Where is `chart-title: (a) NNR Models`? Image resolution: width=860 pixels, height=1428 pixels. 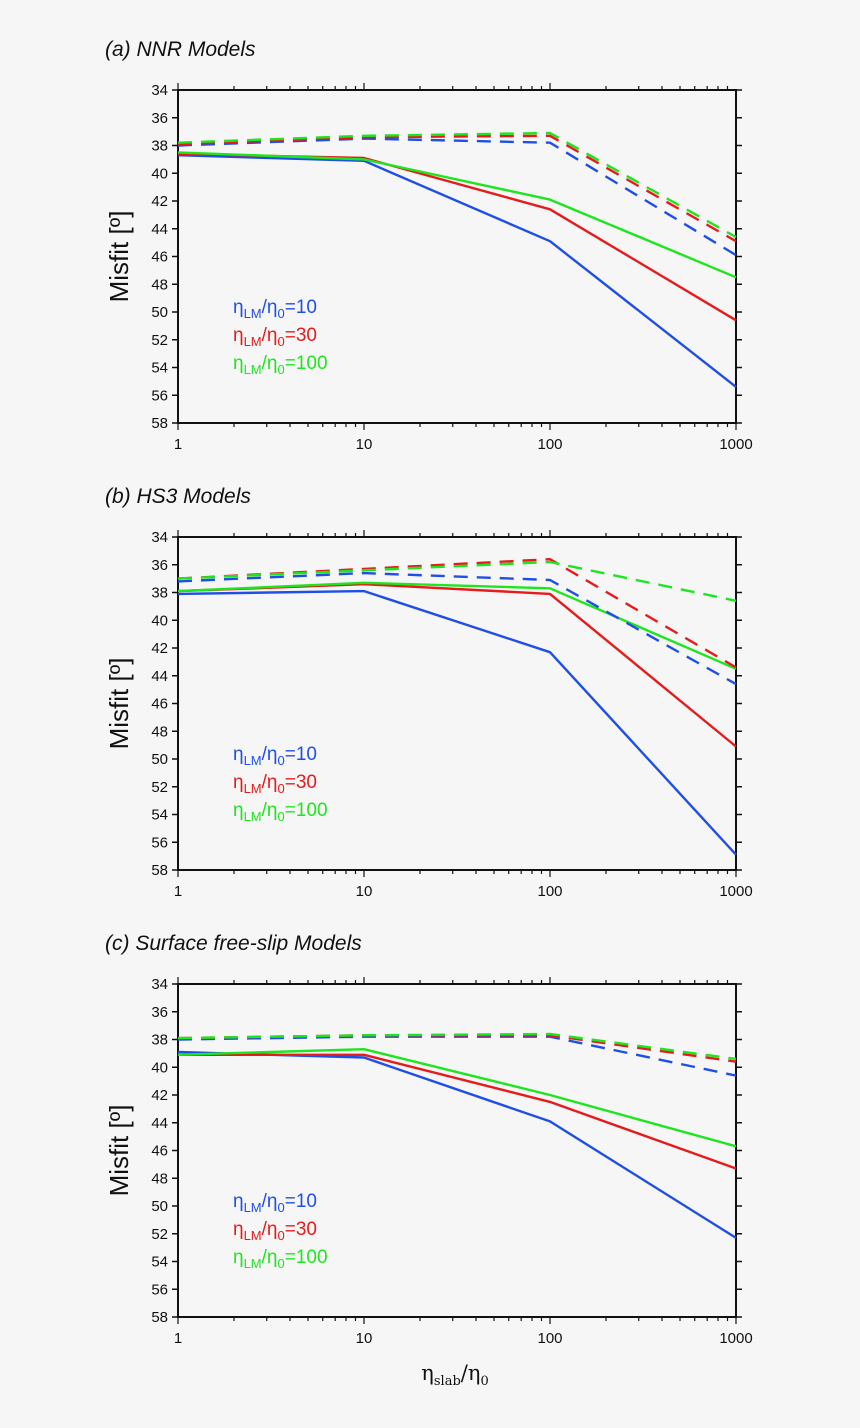 chart-title: (a) NNR Models is located at coordinates (180, 49).